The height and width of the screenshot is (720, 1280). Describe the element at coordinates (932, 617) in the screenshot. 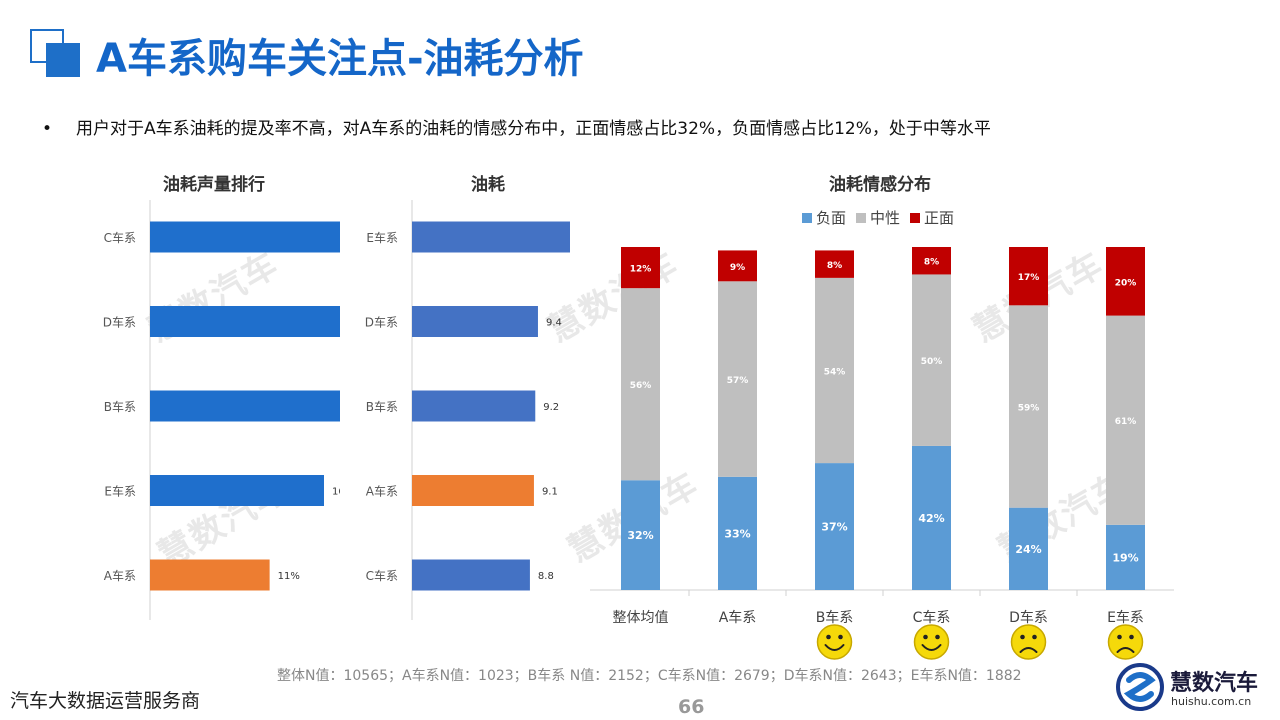

I see `category-label: C车系` at that location.